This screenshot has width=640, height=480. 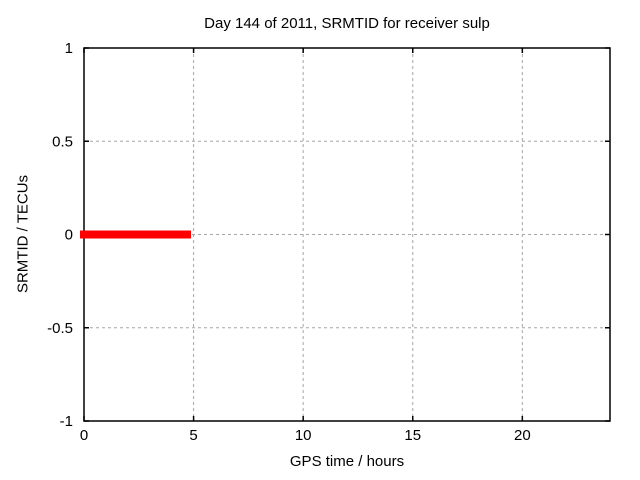 I want to click on y-tick-label: 0.5, so click(x=62, y=141).